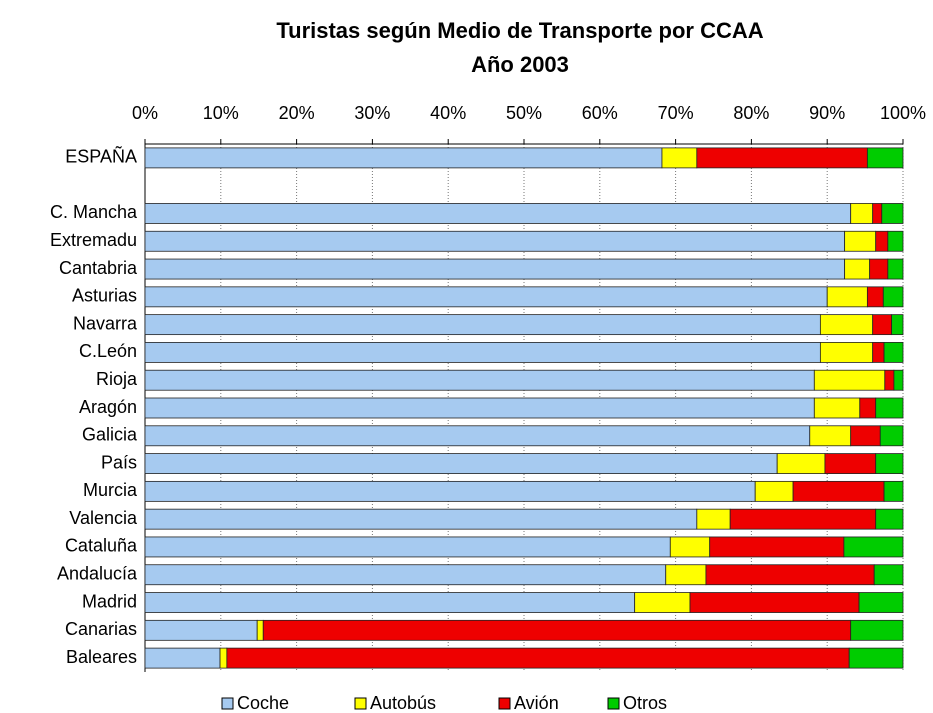  What do you see at coordinates (119, 462) in the screenshot?
I see `y-tick-label: País` at bounding box center [119, 462].